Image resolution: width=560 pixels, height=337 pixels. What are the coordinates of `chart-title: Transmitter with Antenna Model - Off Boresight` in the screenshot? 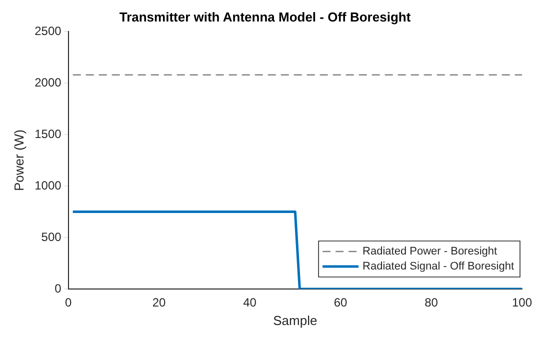 It's located at (265, 16).